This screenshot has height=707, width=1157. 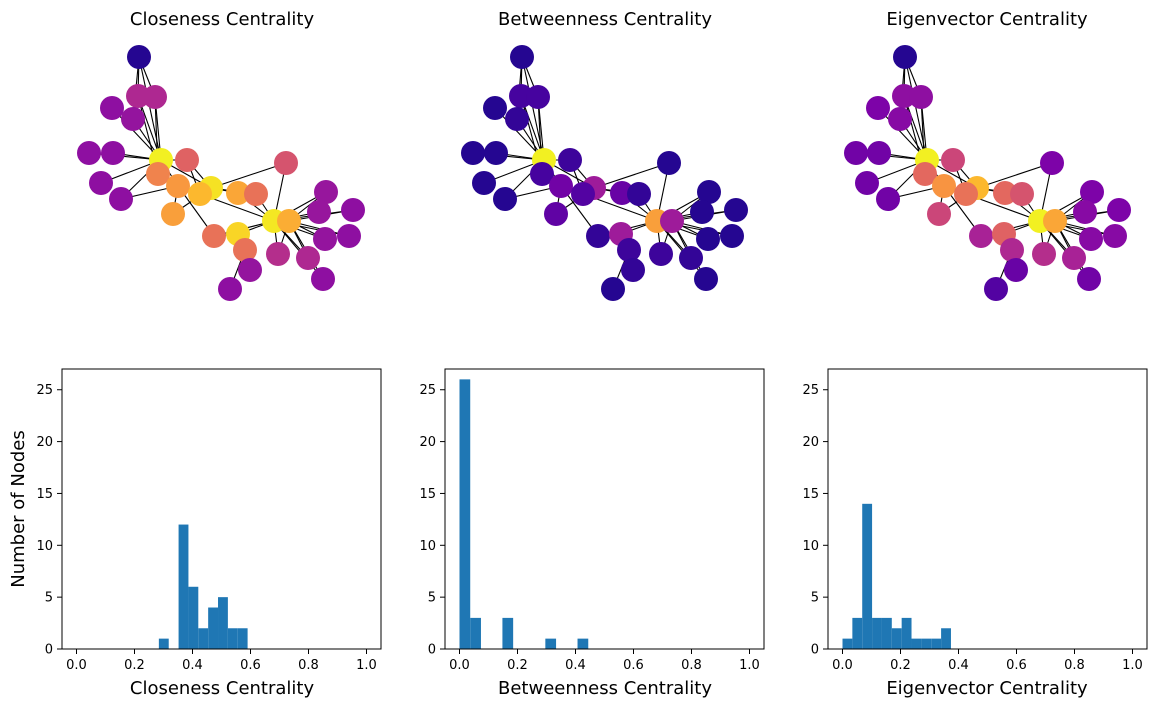 What do you see at coordinates (427, 494) in the screenshot?
I see `y-tick-label: 15` at bounding box center [427, 494].